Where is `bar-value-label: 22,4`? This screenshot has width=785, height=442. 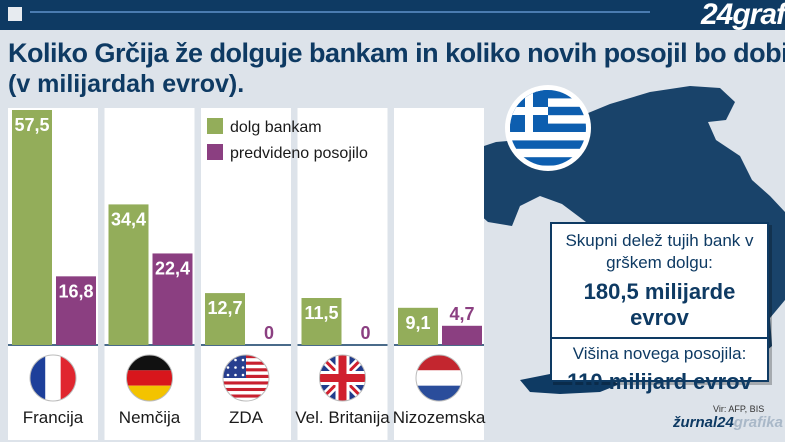 bar-value-label: 22,4 is located at coordinates (172, 268).